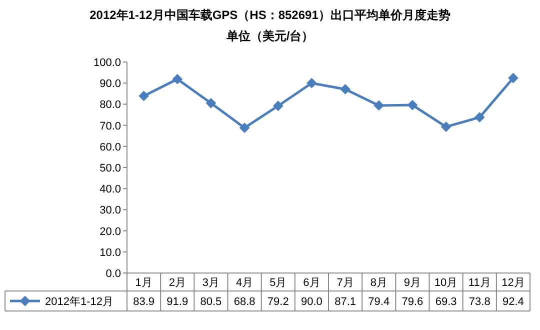 Image resolution: width=540 pixels, height=330 pixels. Describe the element at coordinates (110, 190) in the screenshot. I see `y-tick-label: 40.0` at that location.